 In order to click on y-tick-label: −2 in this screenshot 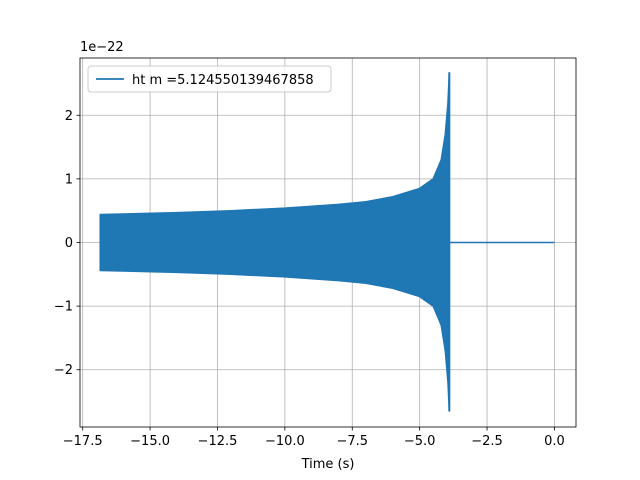, I will do `click(63, 370)`.